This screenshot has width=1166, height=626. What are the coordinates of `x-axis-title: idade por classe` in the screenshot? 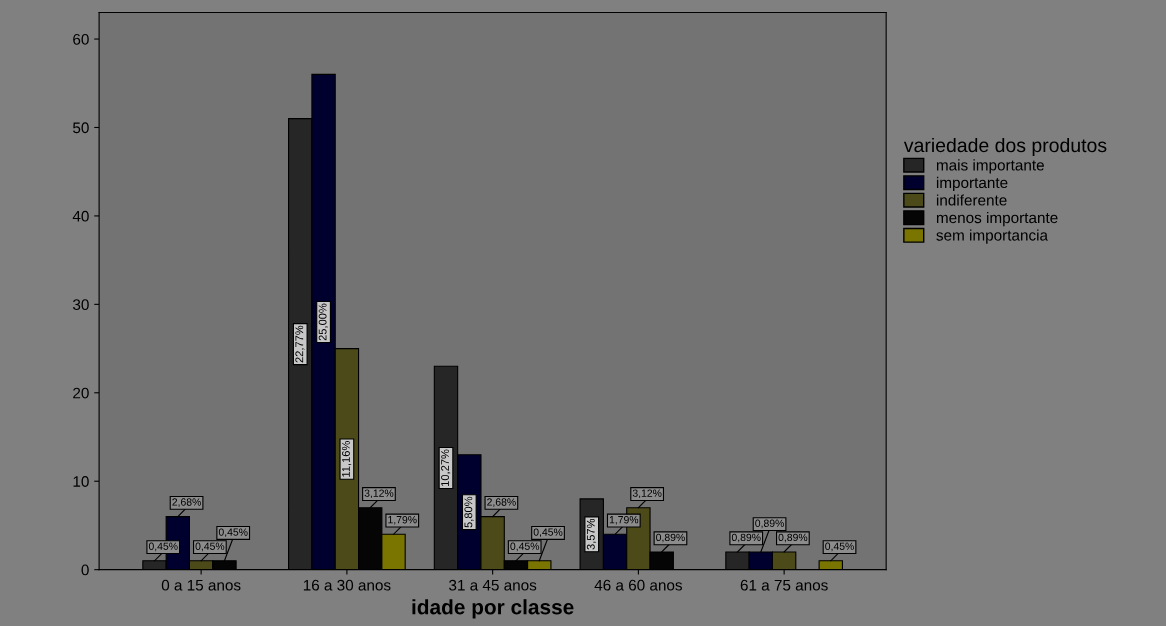 It's located at (493, 609).